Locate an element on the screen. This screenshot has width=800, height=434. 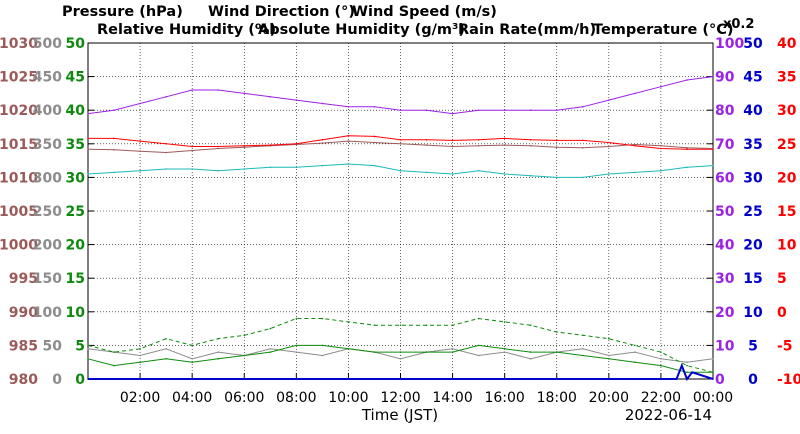
x-axis-label: Time (JST) is located at coordinates (399, 415).